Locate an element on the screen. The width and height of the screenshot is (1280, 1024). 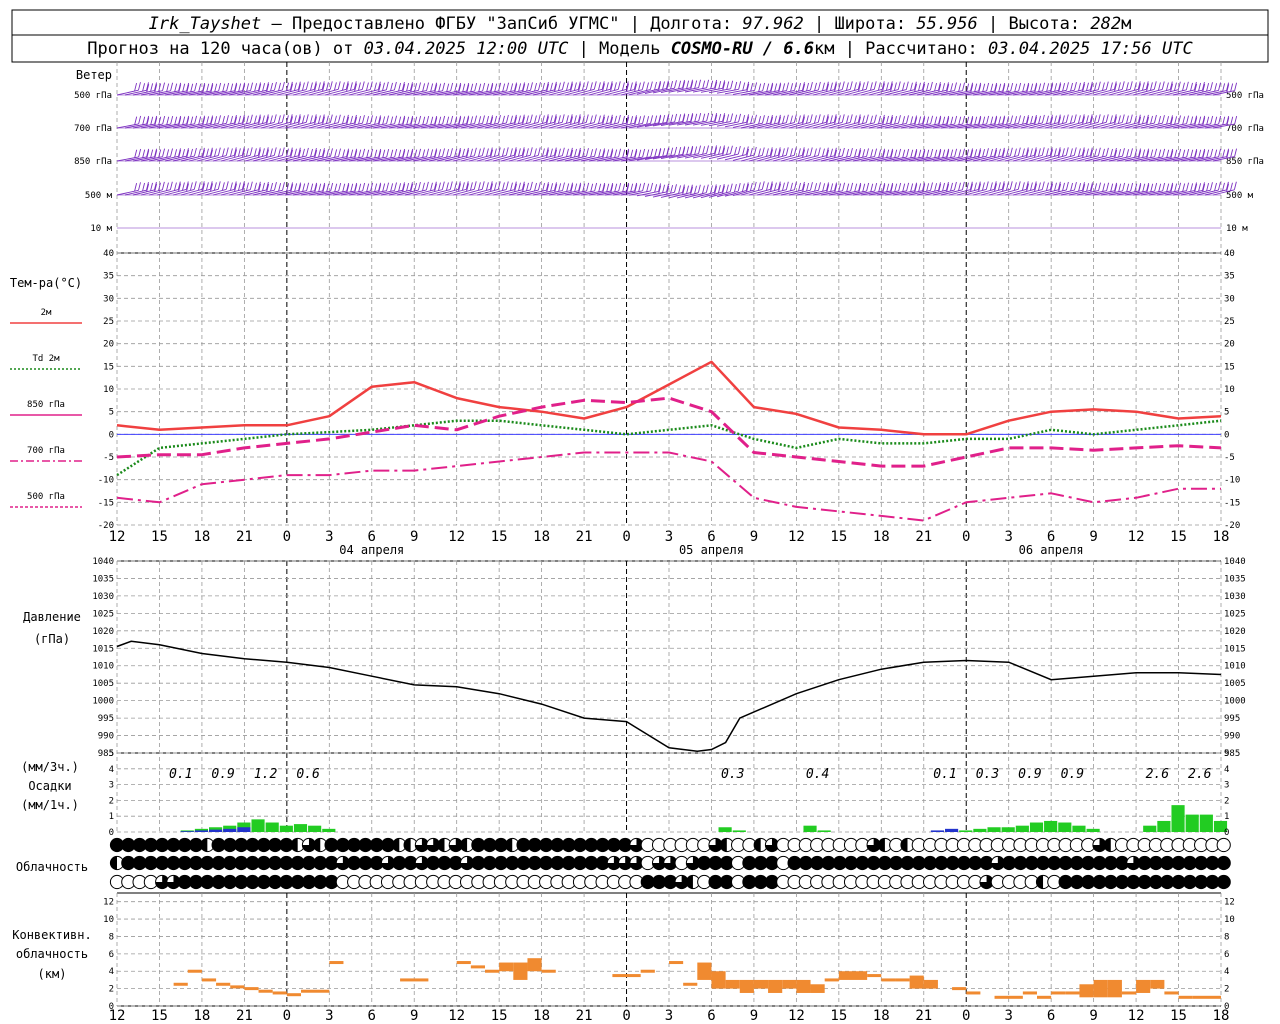
cloud-circle-outline is located at coordinates (1223, 845).